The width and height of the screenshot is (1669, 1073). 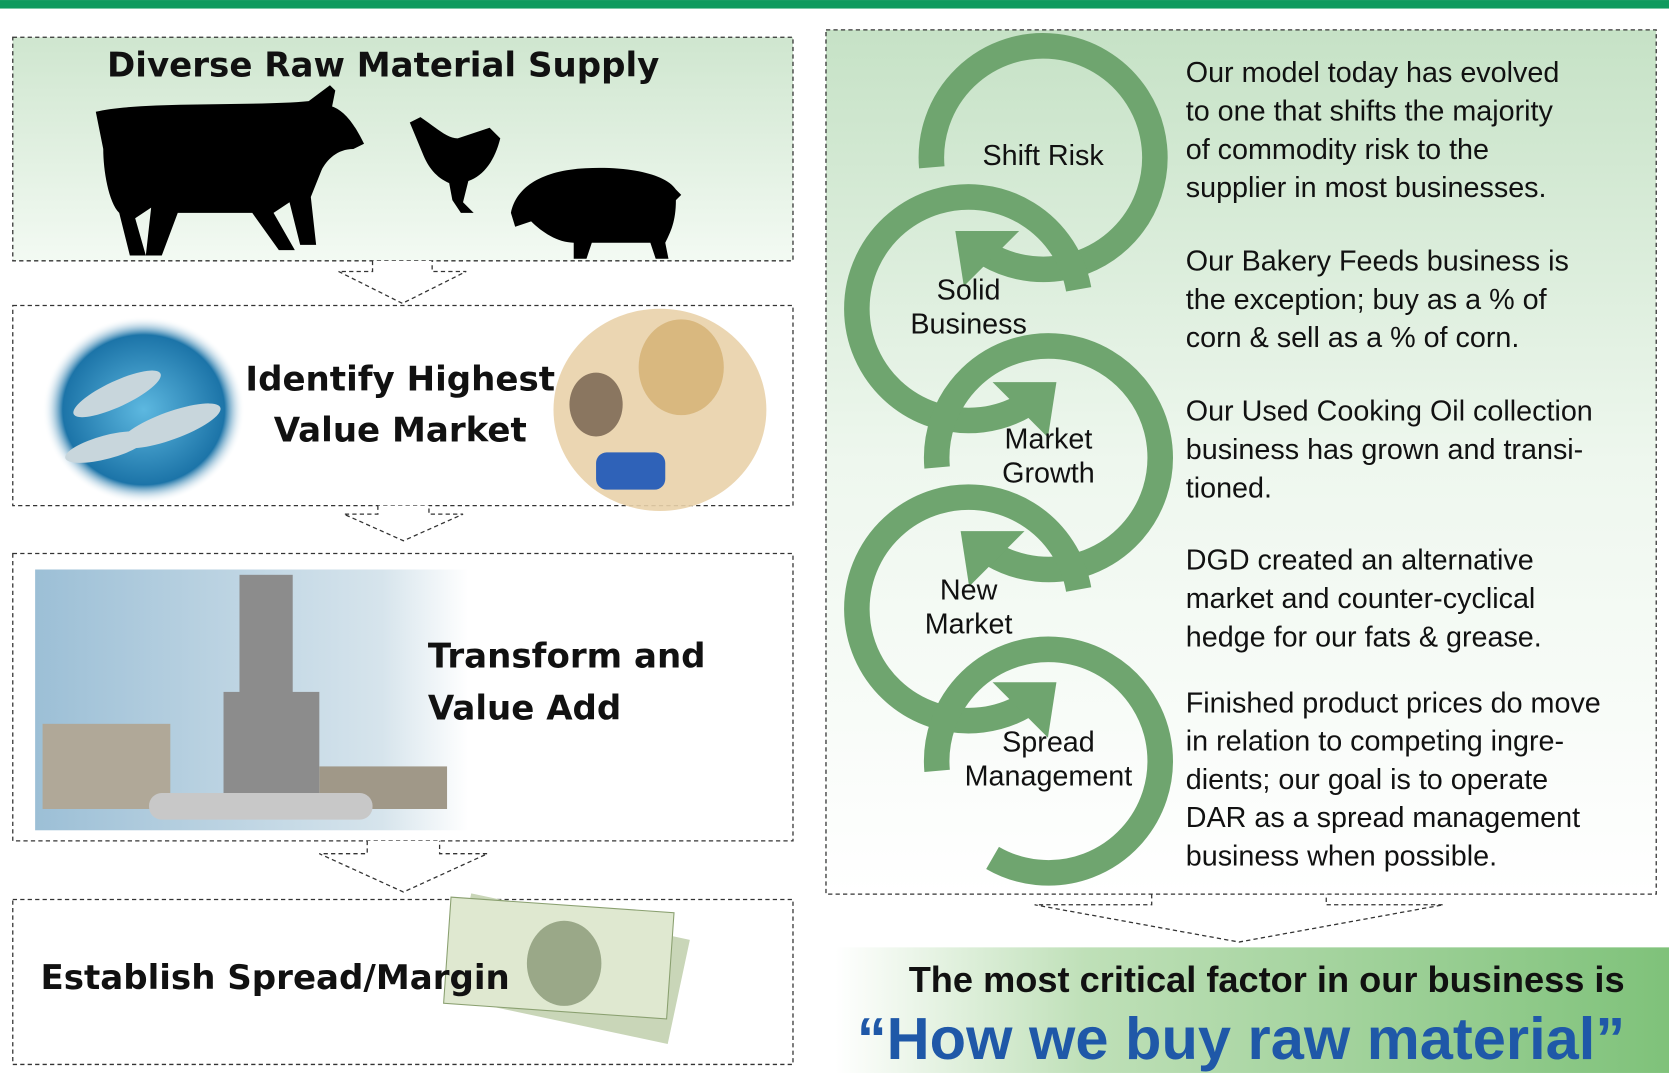 I want to click on plant, so click(x=245, y=697).